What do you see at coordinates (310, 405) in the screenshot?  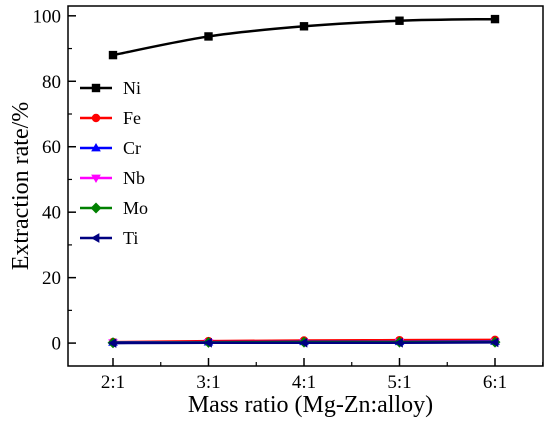 I see `x-axis-title: Mass ratio (Mg-Zn:alloy)` at bounding box center [310, 405].